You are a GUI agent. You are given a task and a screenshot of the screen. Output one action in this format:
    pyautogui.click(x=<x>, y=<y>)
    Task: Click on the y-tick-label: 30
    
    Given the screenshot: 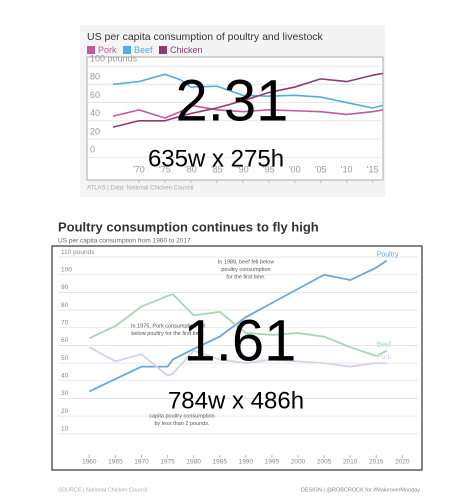 What is the action you would take?
    pyautogui.click(x=65, y=393)
    